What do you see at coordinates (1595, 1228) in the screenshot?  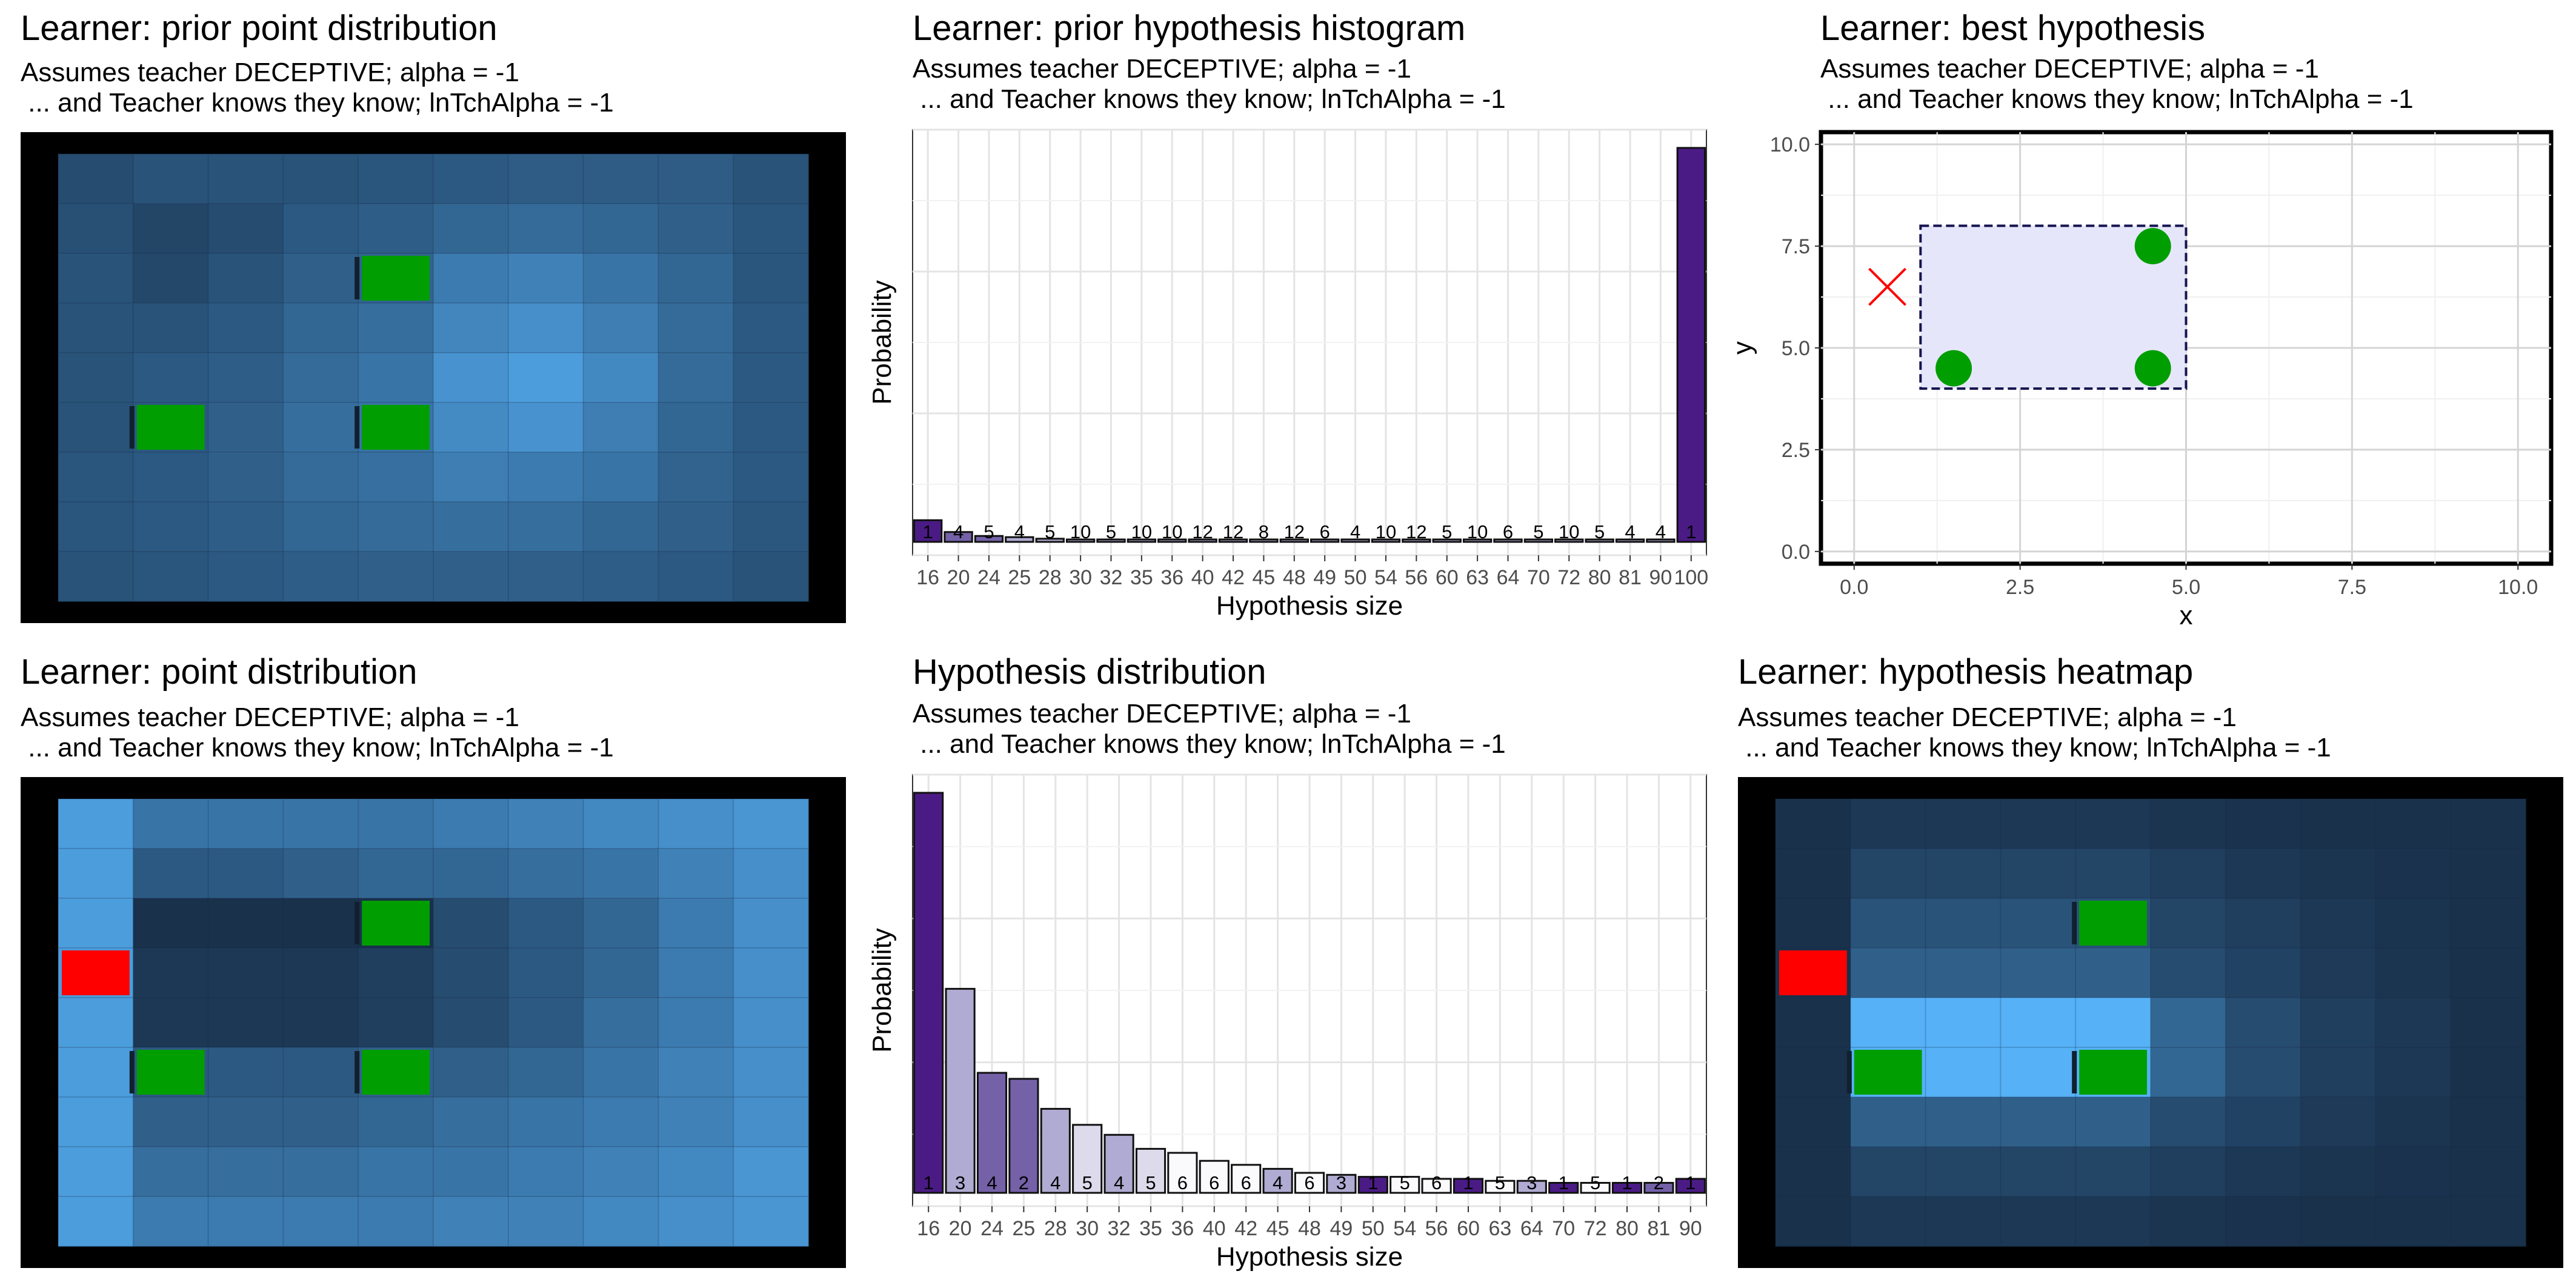 I see `x-tick-label: 72` at bounding box center [1595, 1228].